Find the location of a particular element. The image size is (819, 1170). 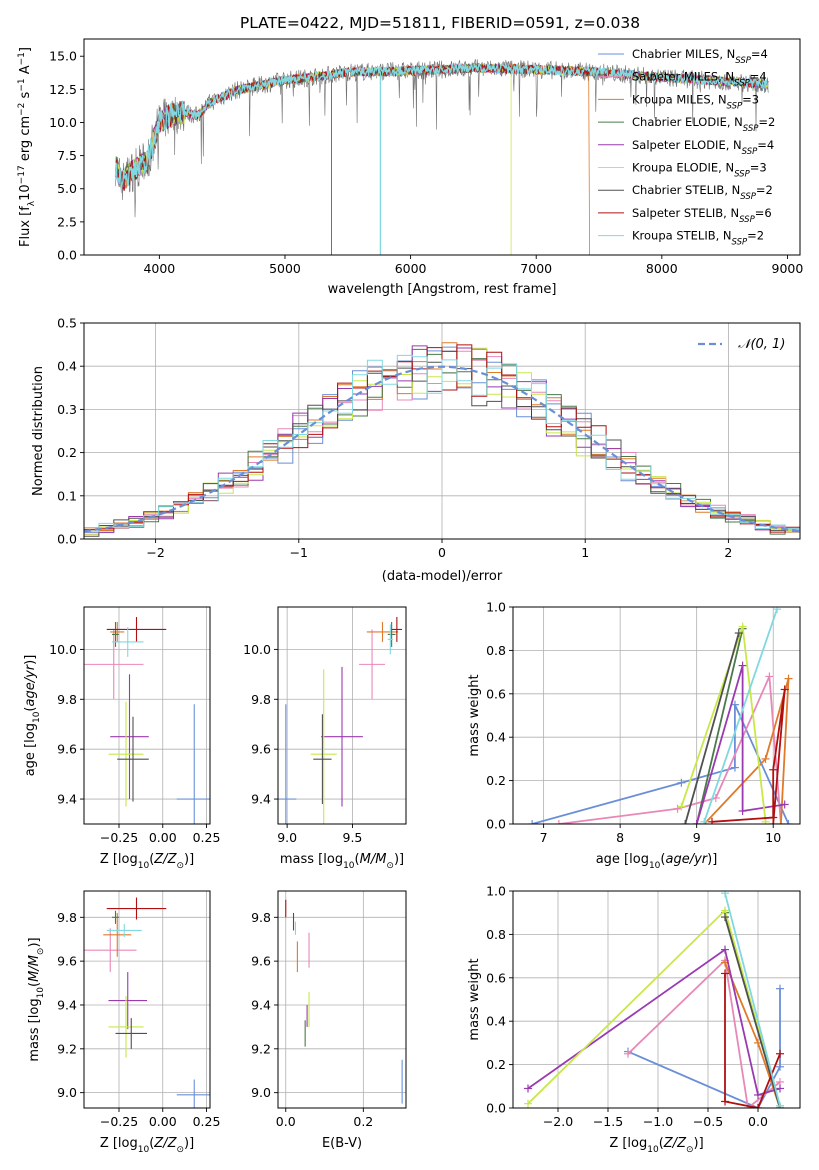

plot-area-age_vs_mass is located at coordinates (340, 720).